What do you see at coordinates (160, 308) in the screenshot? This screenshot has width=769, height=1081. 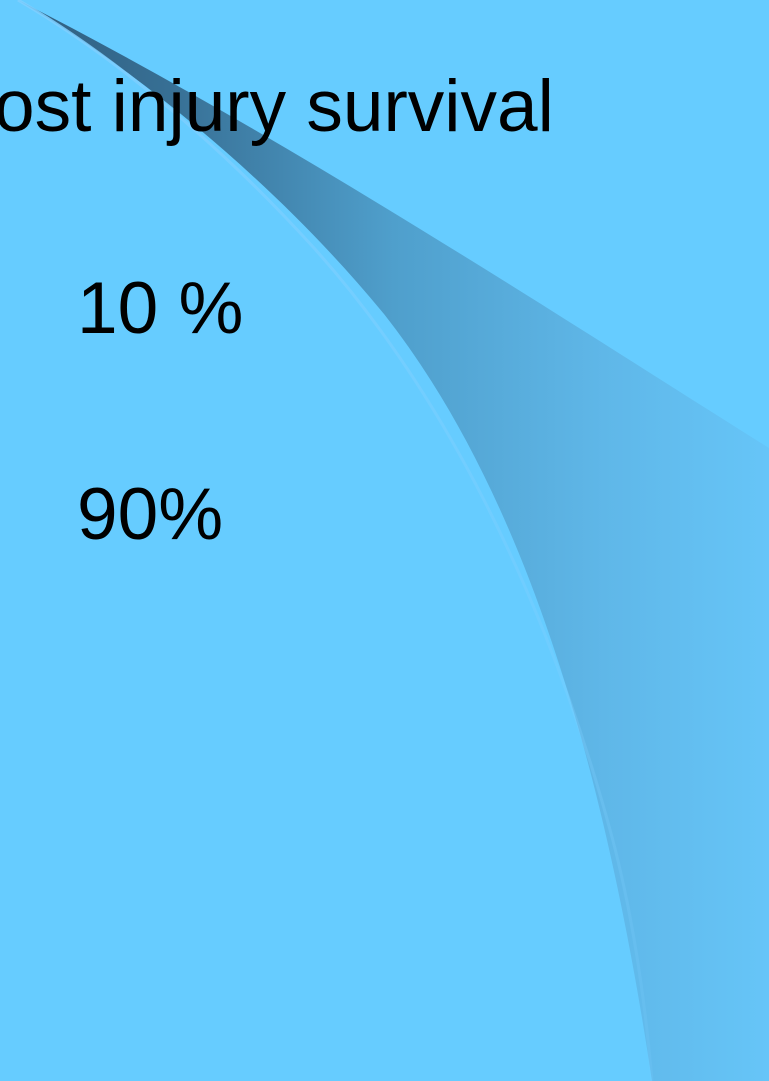 I see `percentage-value-first: 10 %` at bounding box center [160, 308].